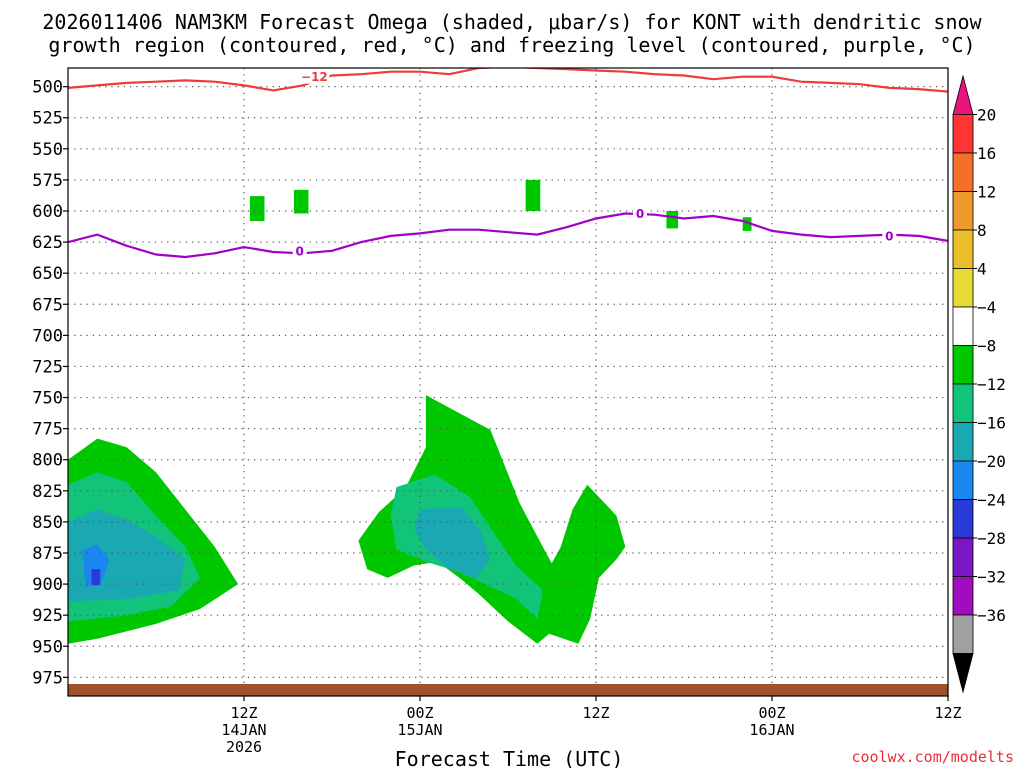  I want to click on x-tick-label-0-0: 12Z, so click(243, 713).